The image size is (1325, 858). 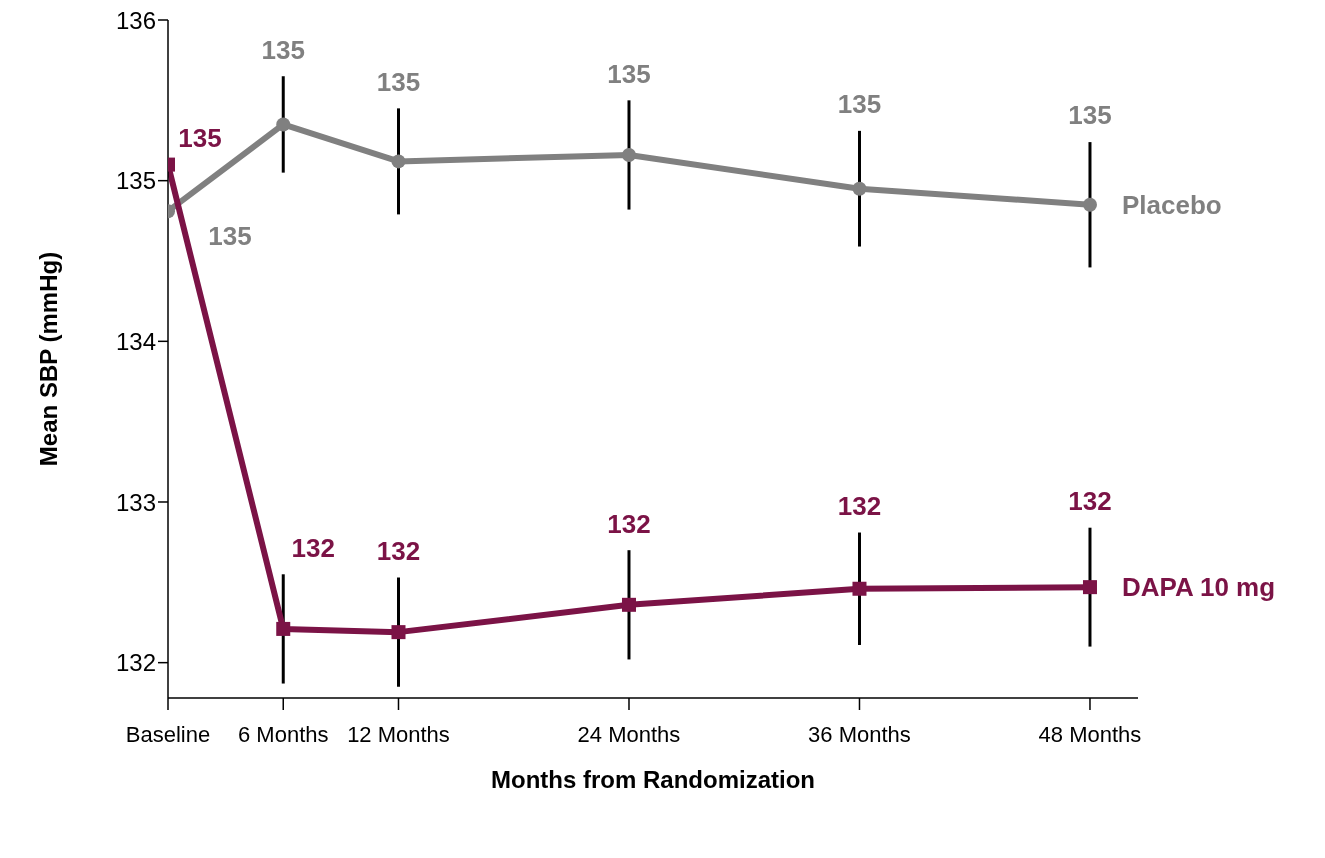 What do you see at coordinates (135, 181) in the screenshot?
I see `y-tick-label: 135` at bounding box center [135, 181].